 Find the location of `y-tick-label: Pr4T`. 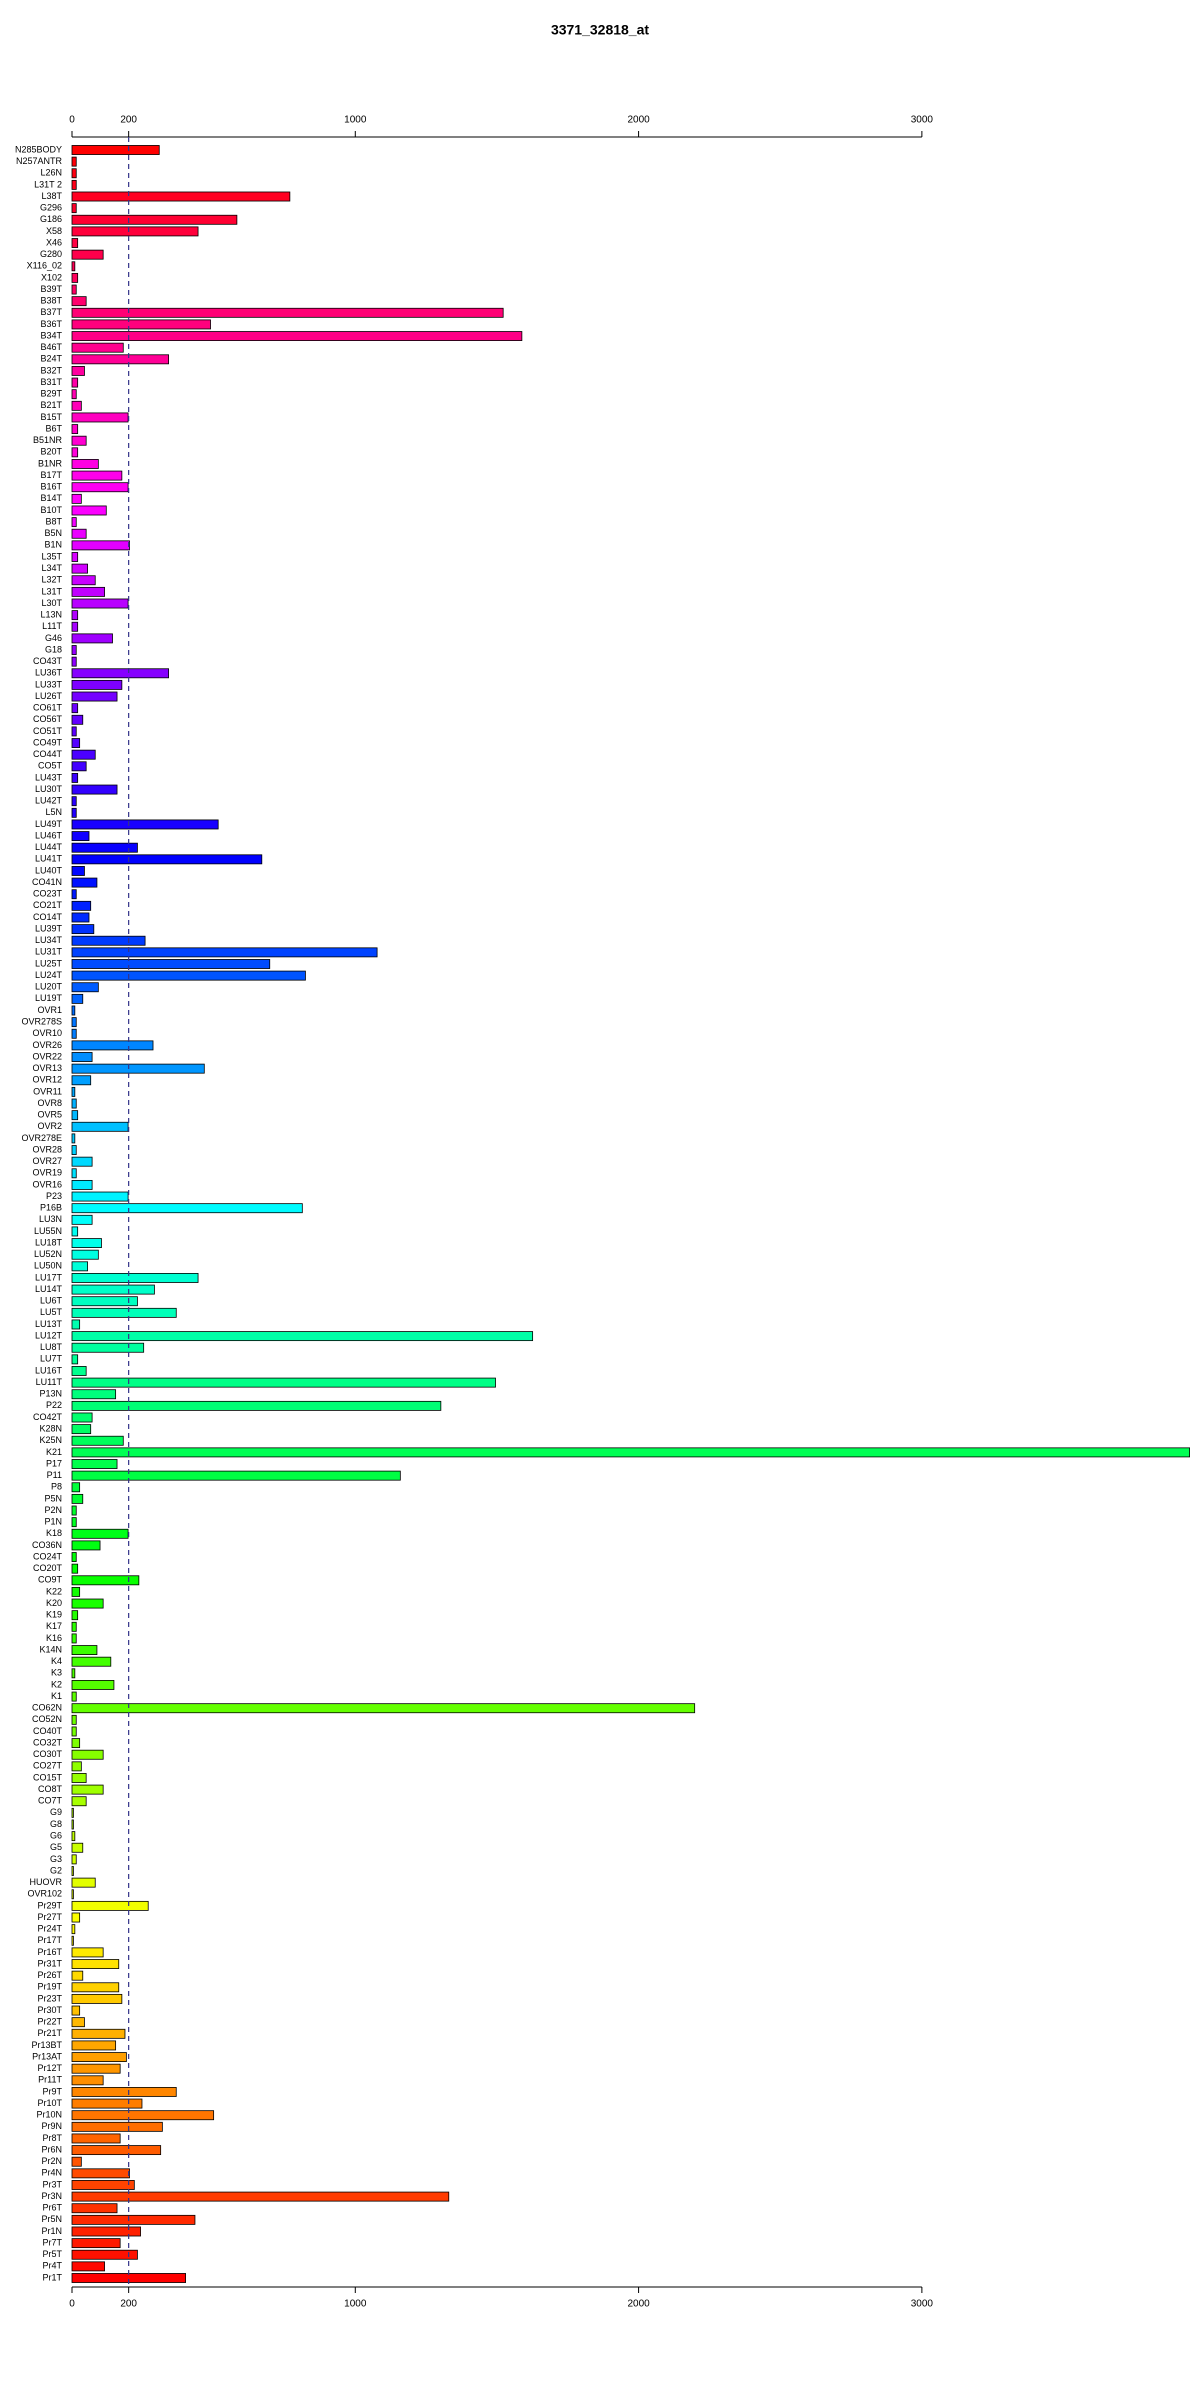

y-tick-label: Pr4T is located at coordinates (52, 2266).